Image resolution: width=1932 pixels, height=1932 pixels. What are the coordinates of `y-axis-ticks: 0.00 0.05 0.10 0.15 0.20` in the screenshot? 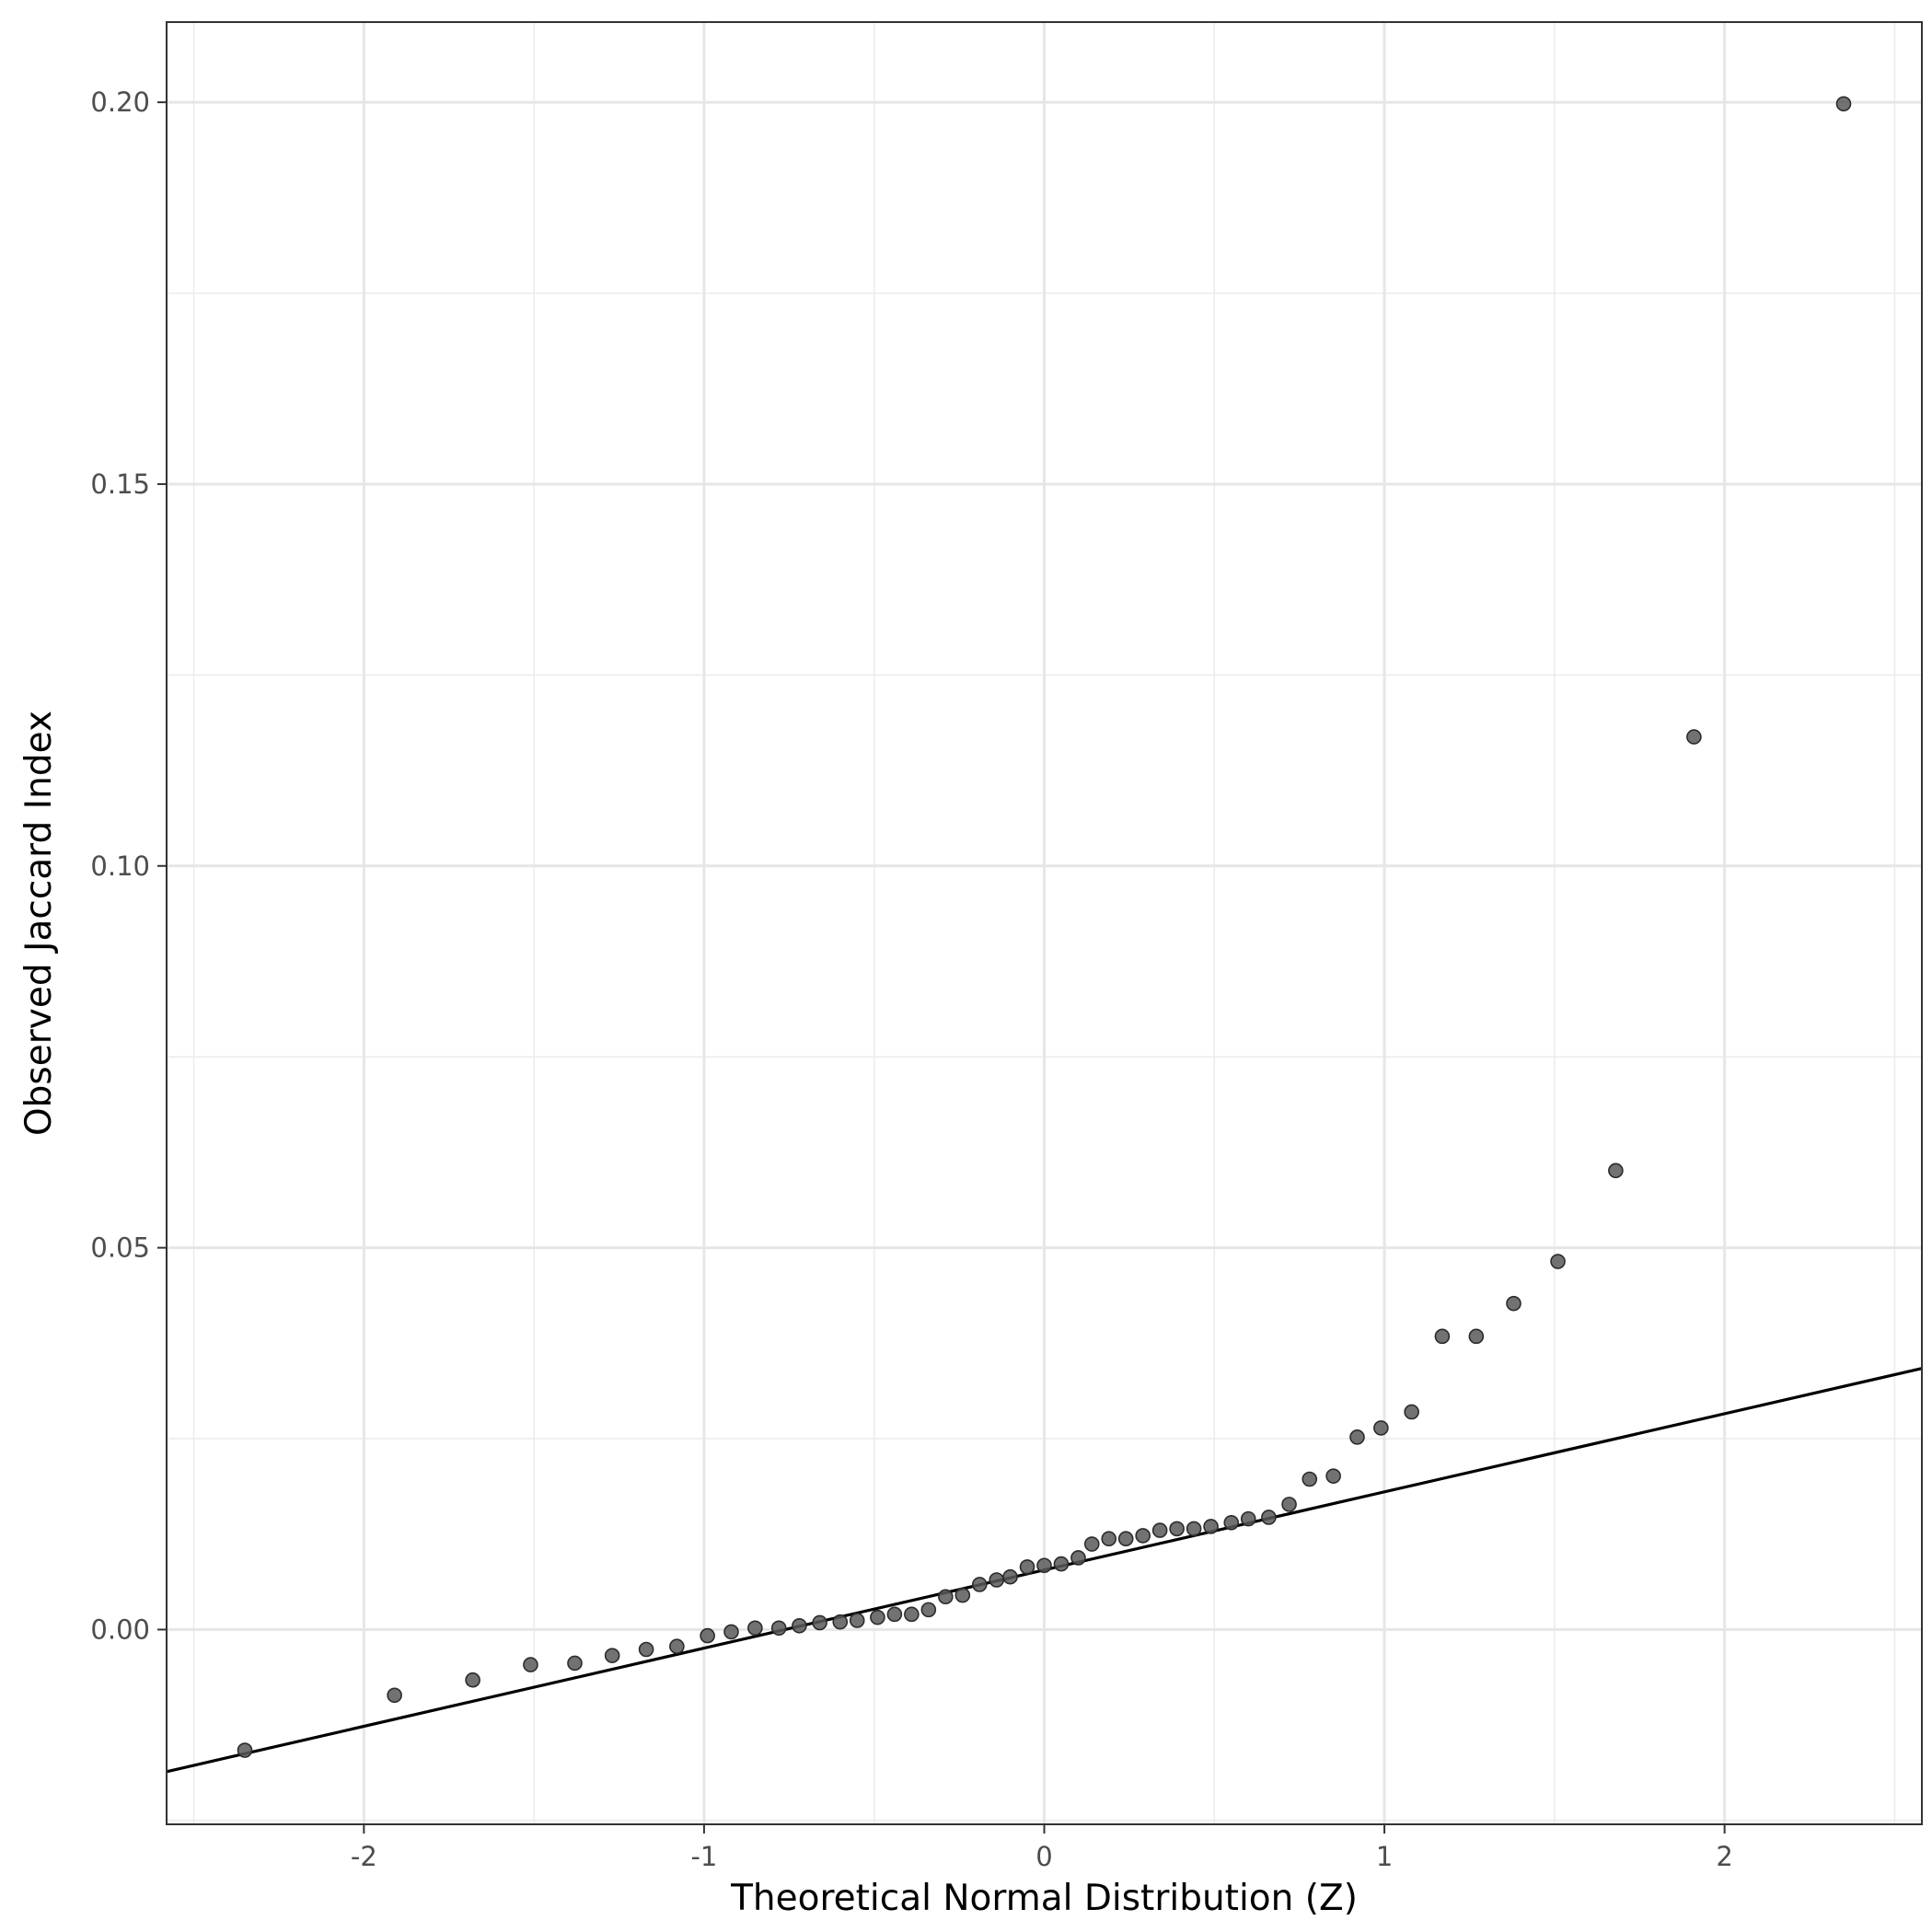 It's located at (129, 866).